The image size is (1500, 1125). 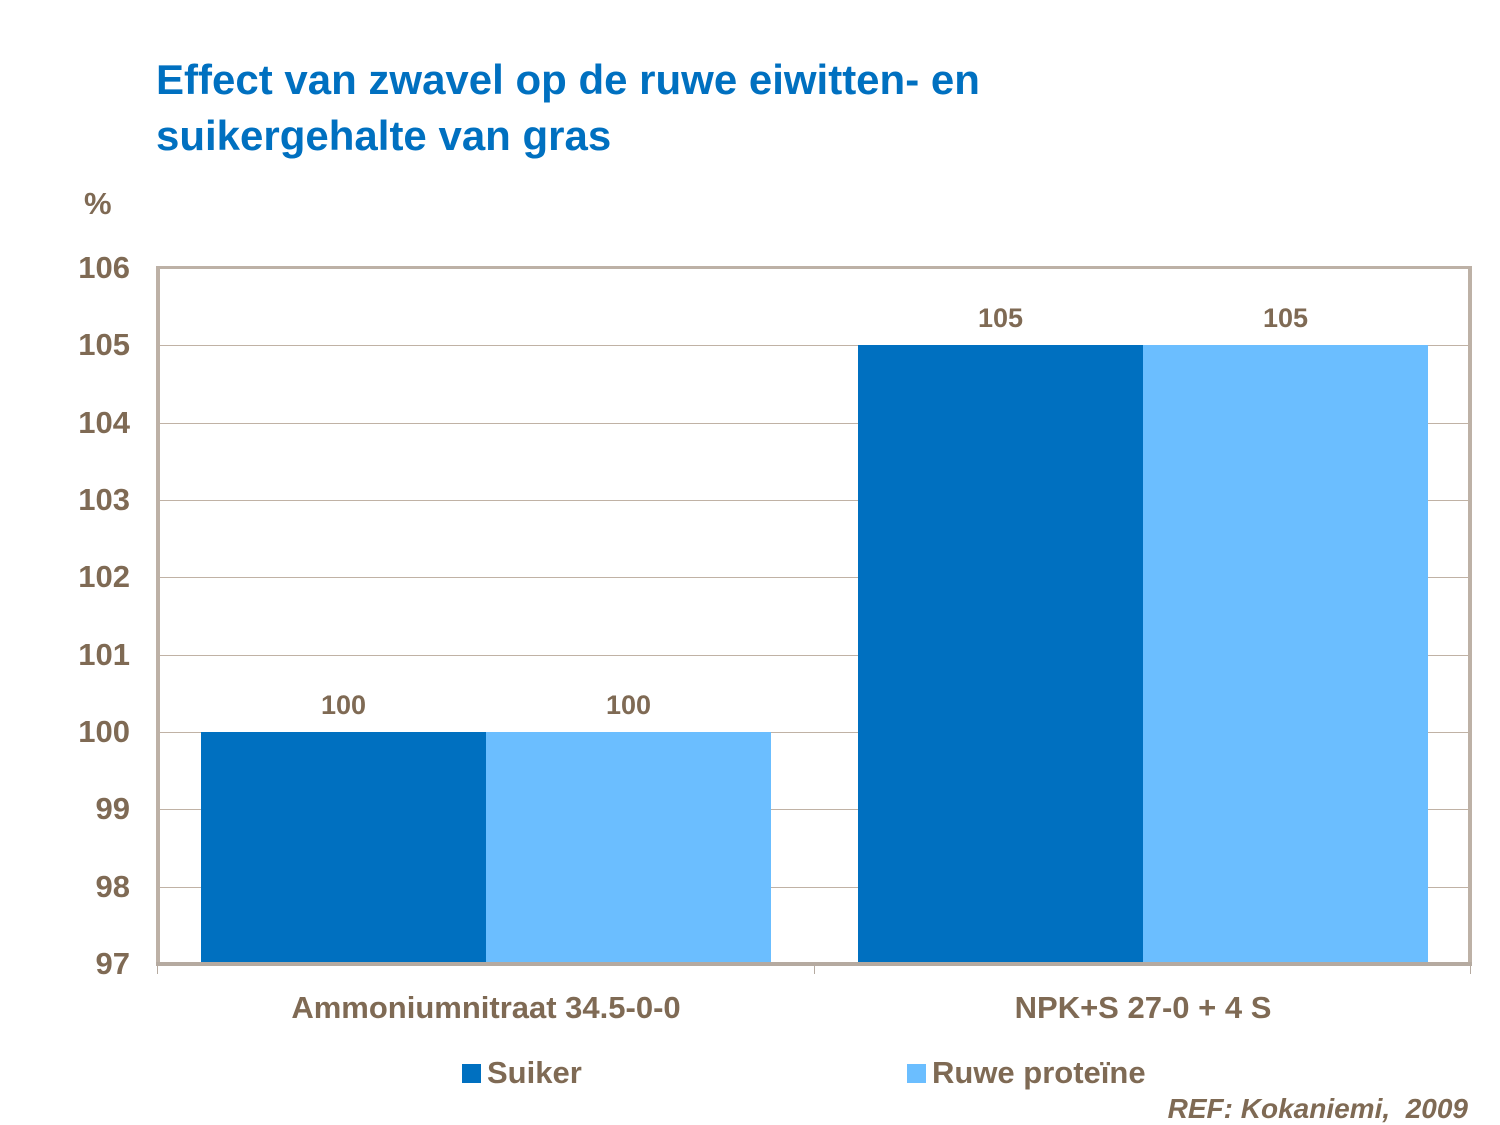 I want to click on legend-swatch-suiker, so click(x=471, y=1073).